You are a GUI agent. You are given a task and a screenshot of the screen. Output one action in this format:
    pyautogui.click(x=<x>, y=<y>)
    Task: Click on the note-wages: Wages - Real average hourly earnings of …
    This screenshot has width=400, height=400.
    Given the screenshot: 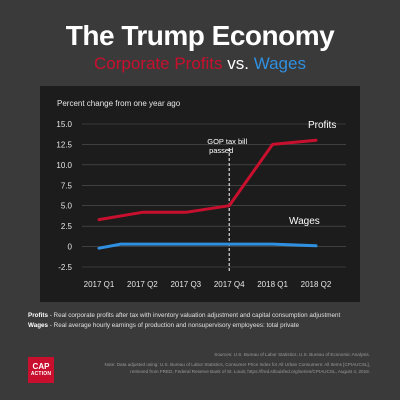 What is the action you would take?
    pyautogui.click(x=204, y=326)
    